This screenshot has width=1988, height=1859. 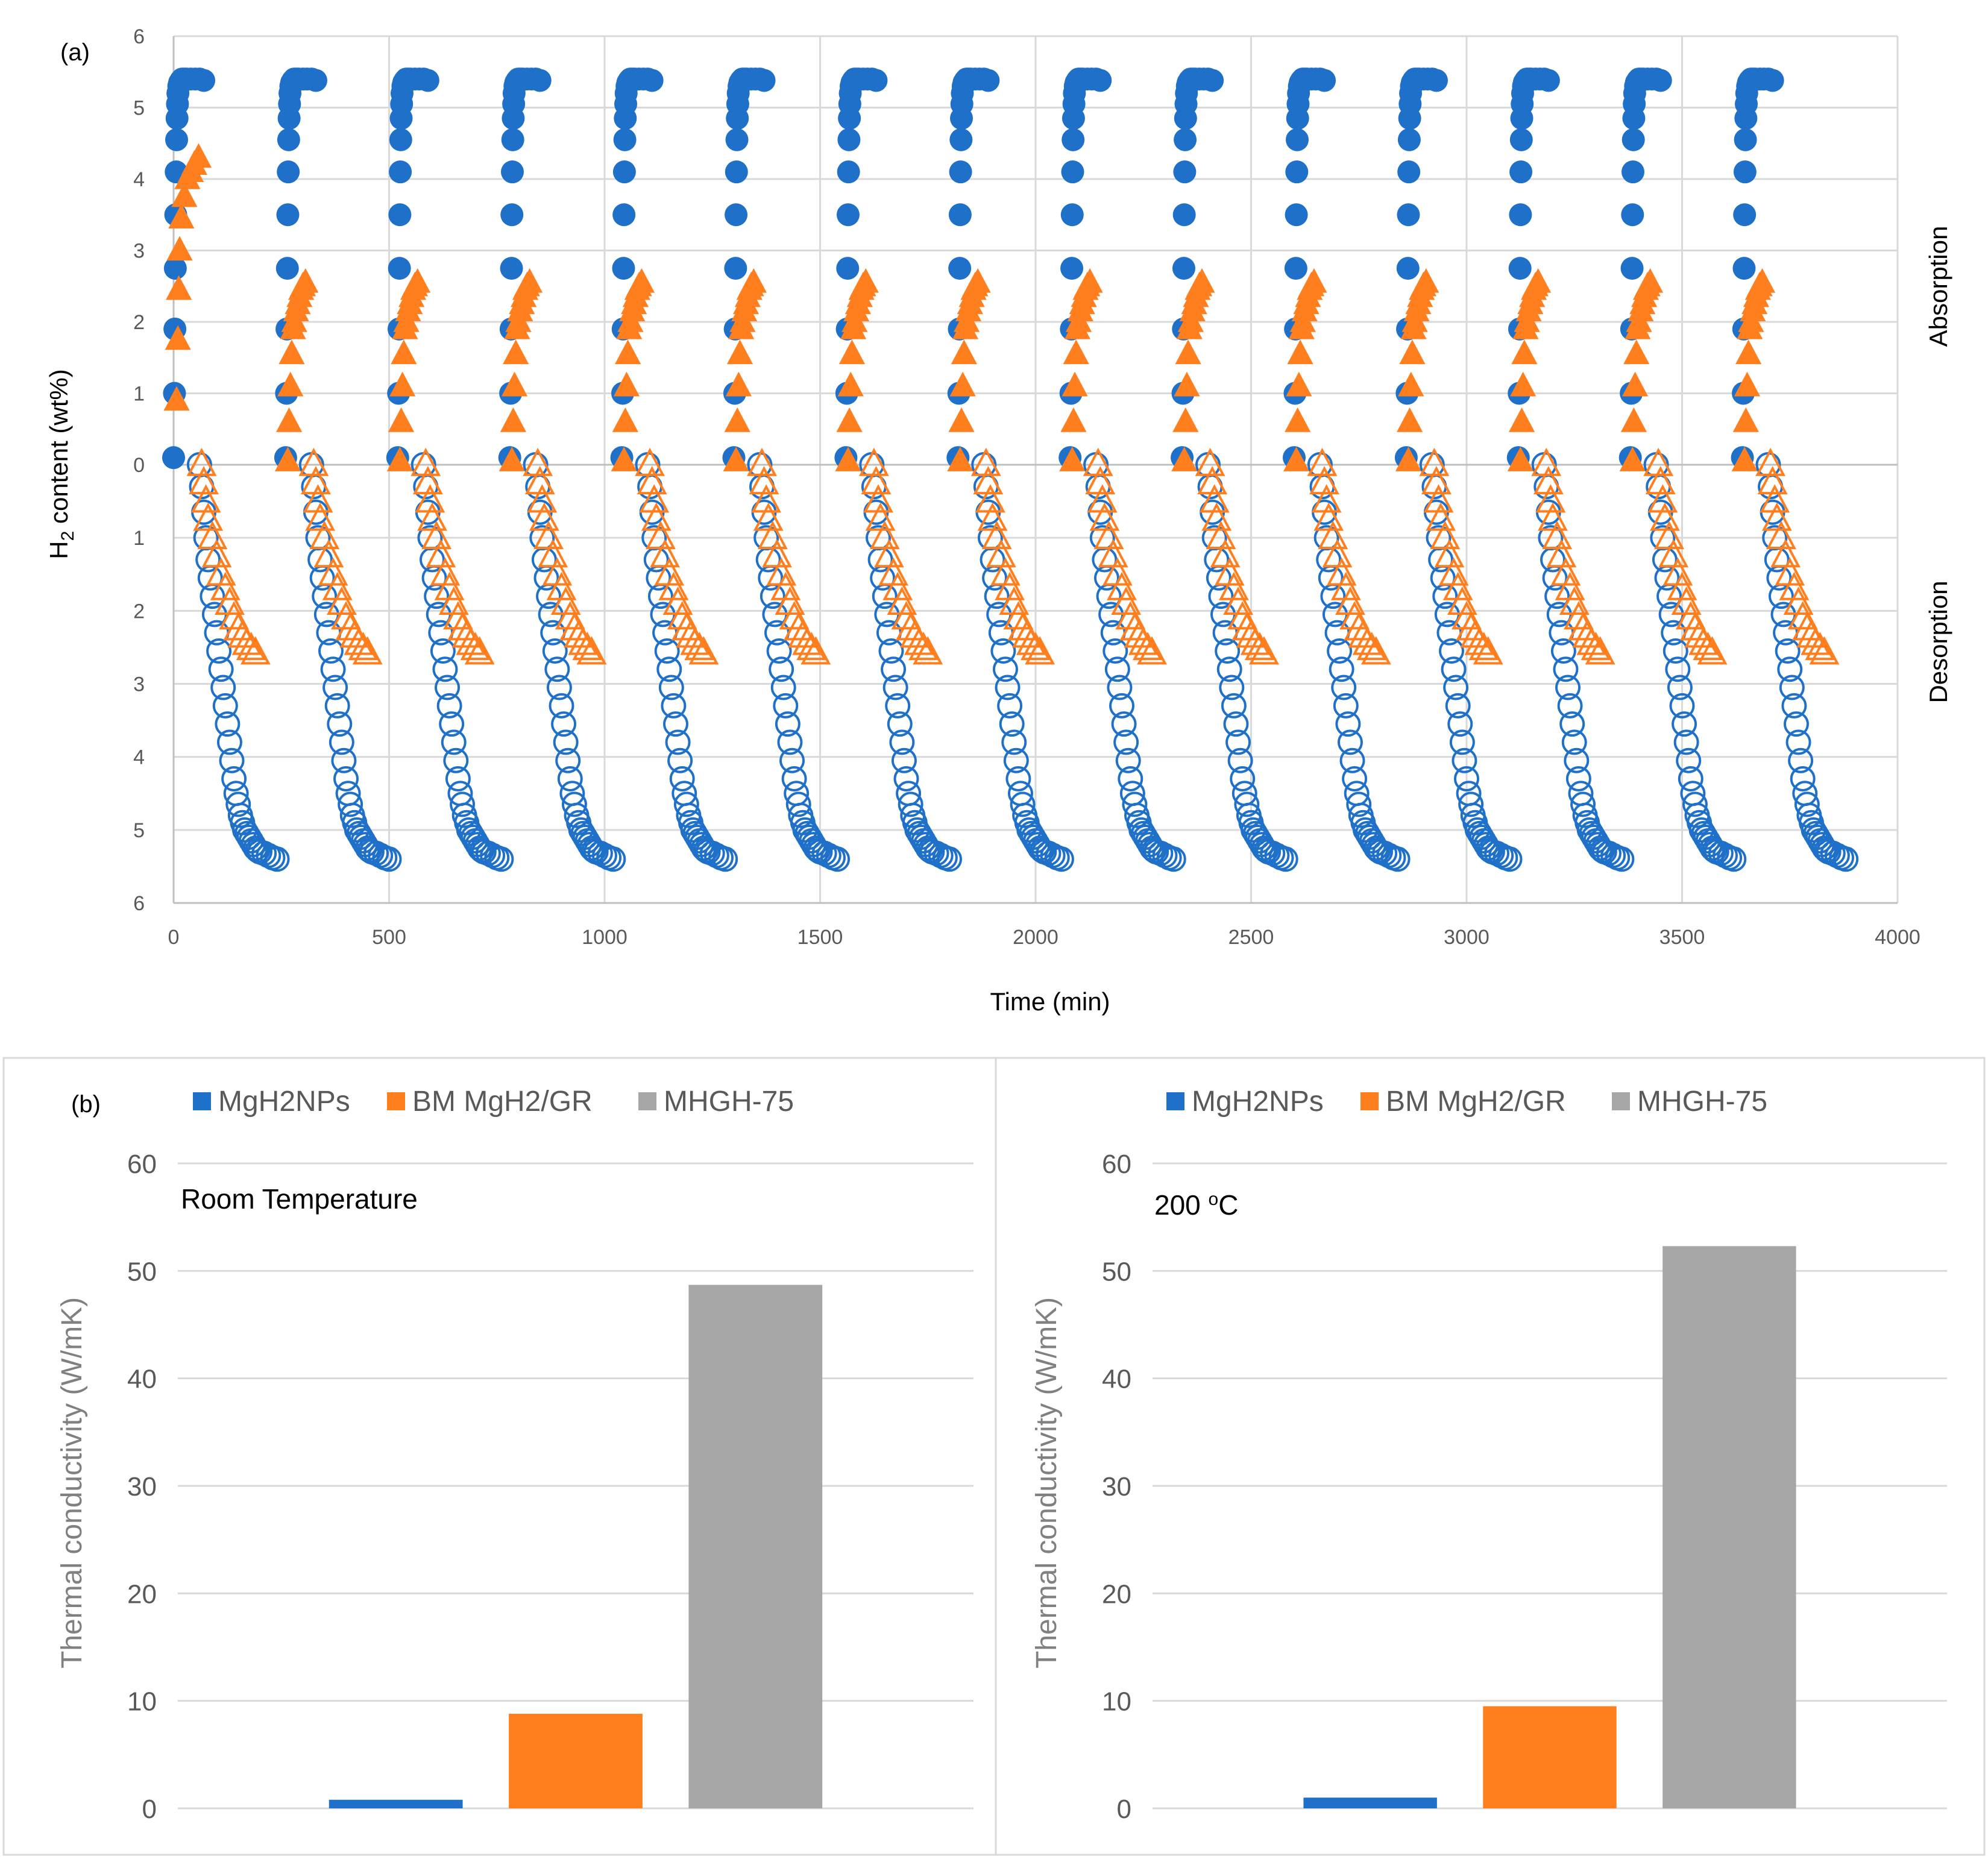 I want to click on y-tick-label: 30, so click(x=1116, y=1487).